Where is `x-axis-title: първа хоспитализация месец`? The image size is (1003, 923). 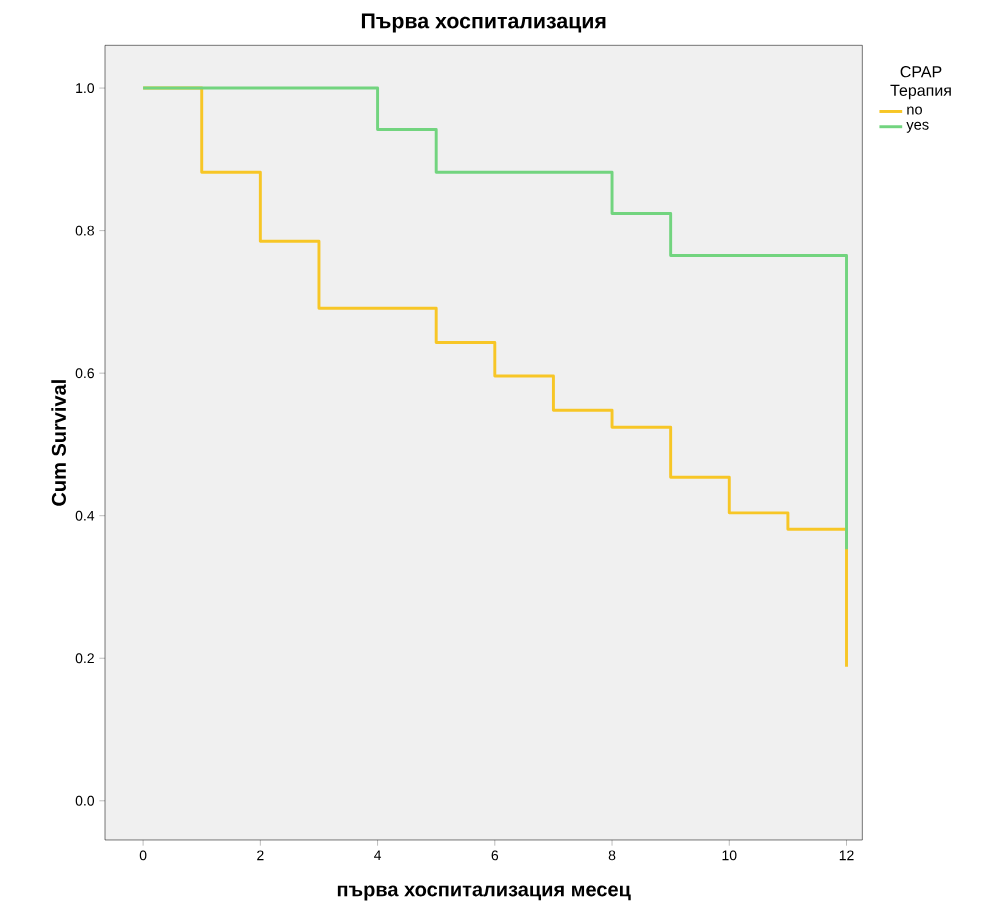 x-axis-title: първа хоспитализация месец is located at coordinates (484, 893).